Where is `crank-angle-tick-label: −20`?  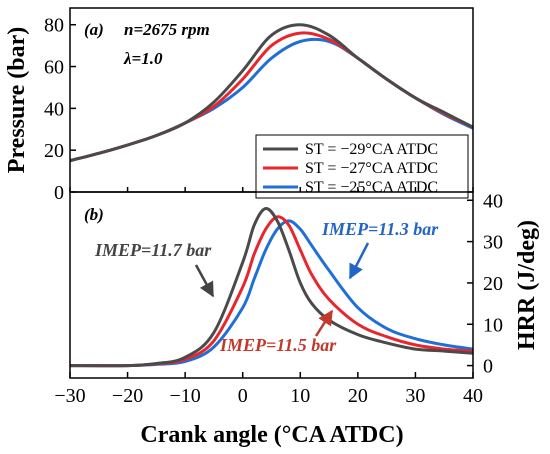 crank-angle-tick-label: −20 is located at coordinates (127, 396).